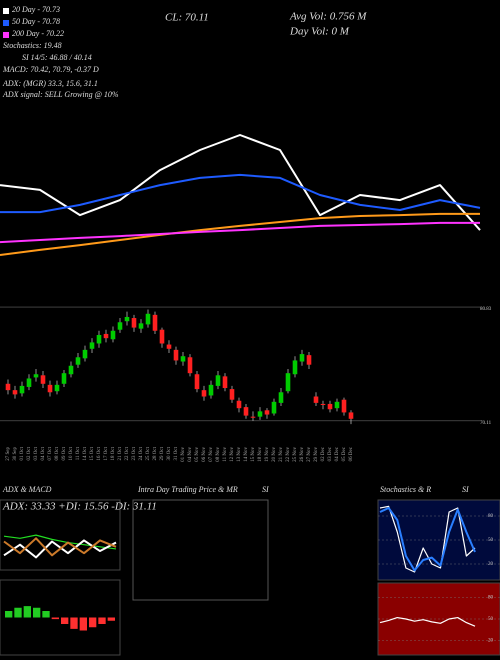 This screenshot has height=660, width=500. I want to click on x-tick-label: 12 Nov, so click(232, 454).